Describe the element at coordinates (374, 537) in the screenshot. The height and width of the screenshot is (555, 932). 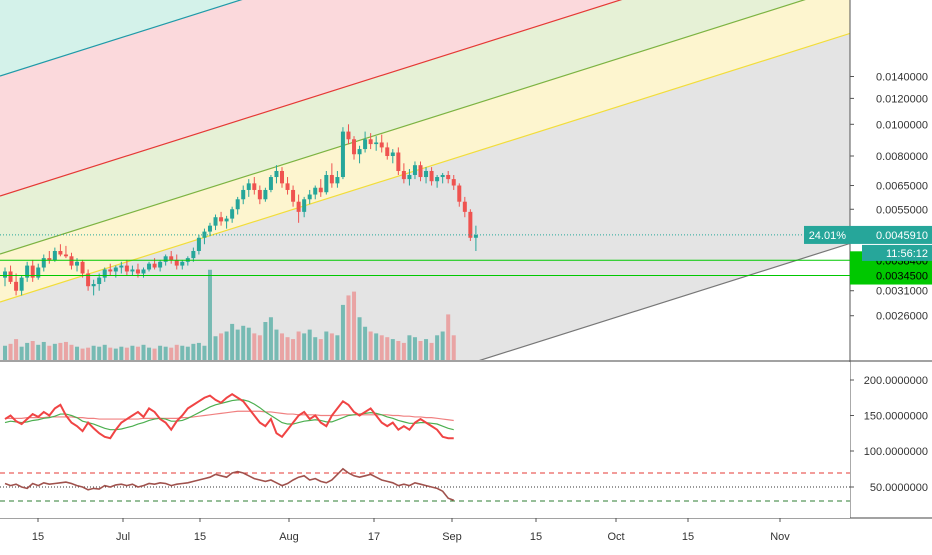
I see `time-axis-label: 17` at that location.